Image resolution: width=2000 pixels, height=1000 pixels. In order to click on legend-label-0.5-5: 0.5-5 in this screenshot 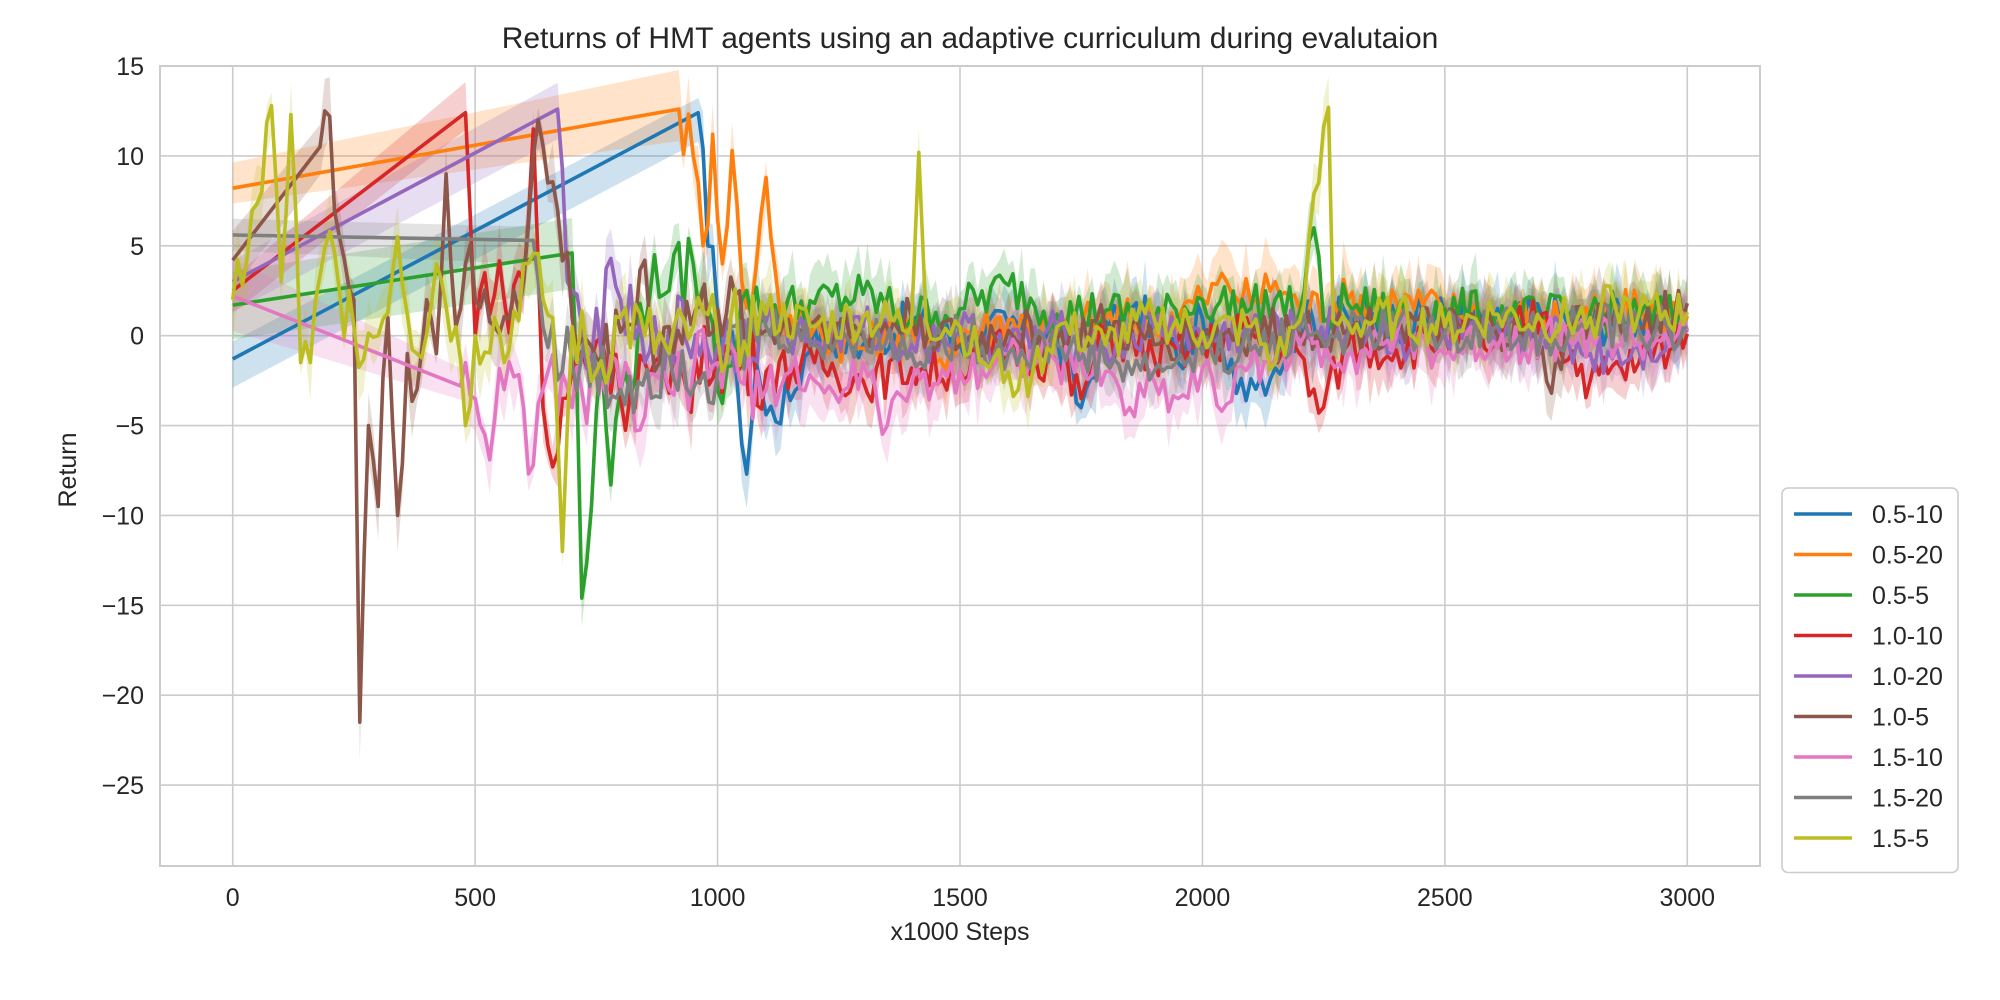, I will do `click(1900, 596)`.